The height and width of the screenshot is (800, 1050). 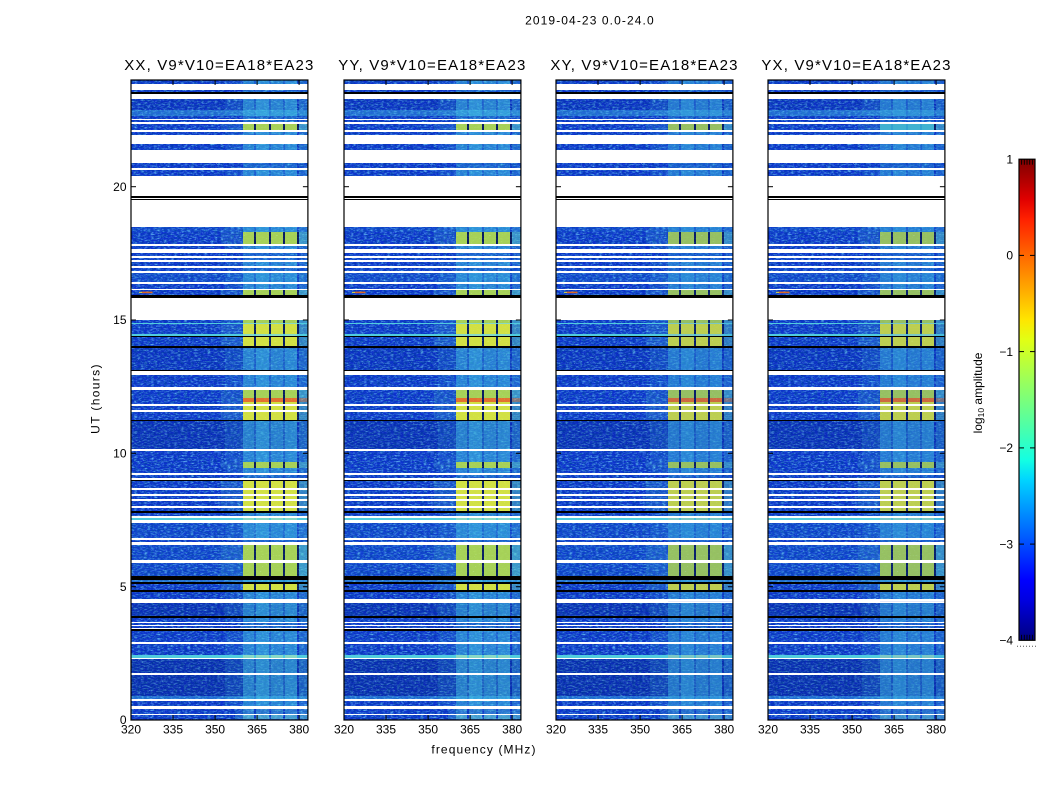 I want to click on svg-text: 5, so click(x=123, y=587).